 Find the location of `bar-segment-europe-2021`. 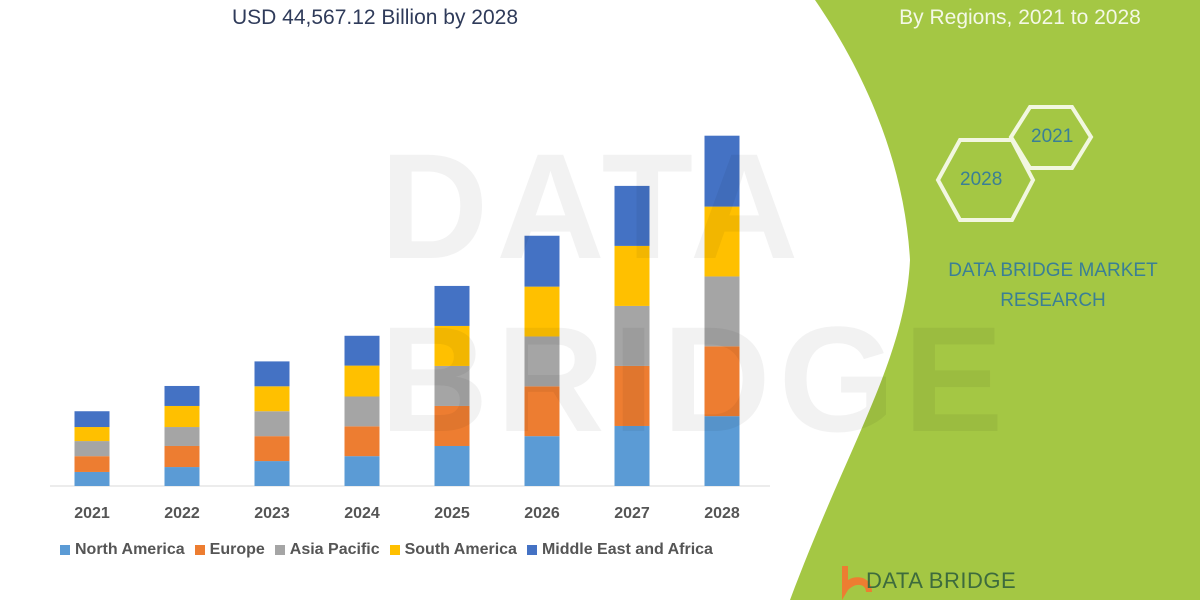

bar-segment-europe-2021 is located at coordinates (92, 464).